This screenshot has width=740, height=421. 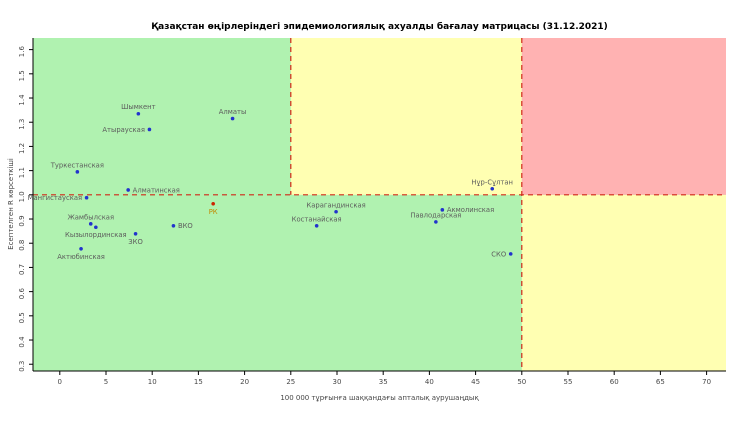 What do you see at coordinates (22, 172) in the screenshot?
I see `y-tick-label: 1.1` at bounding box center [22, 172].